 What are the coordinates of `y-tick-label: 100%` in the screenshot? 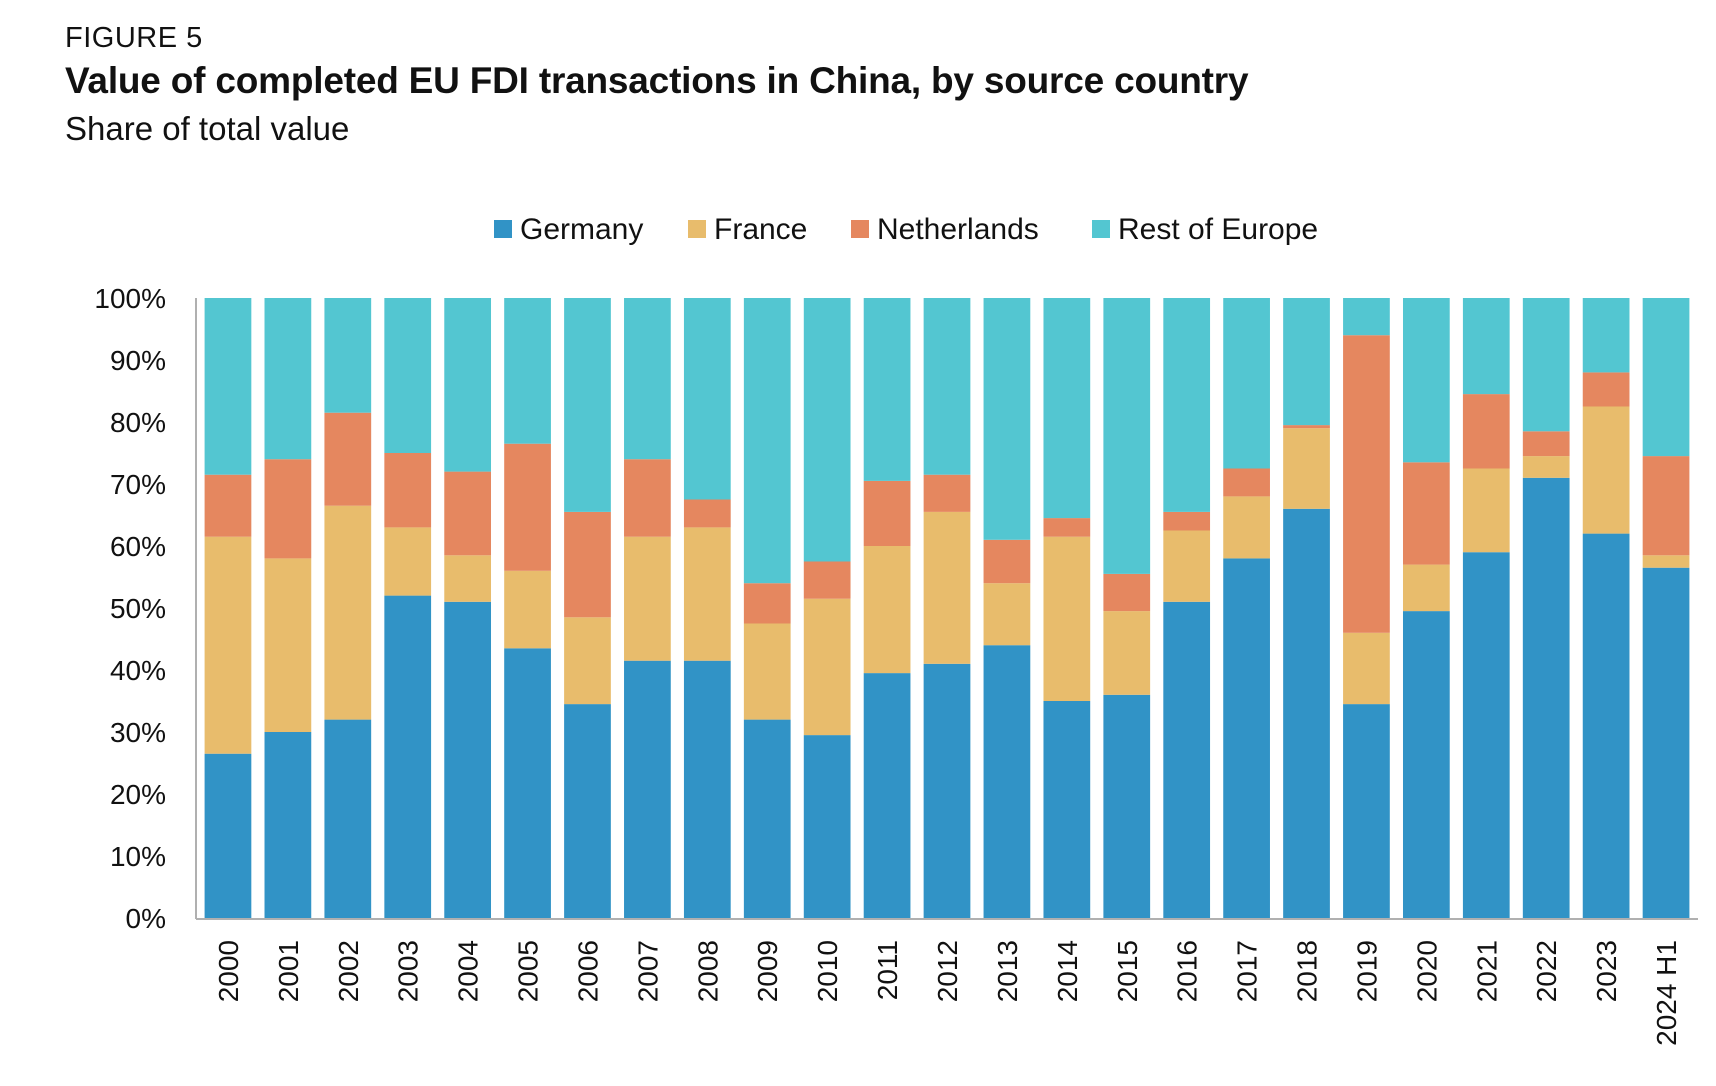 It's located at (130, 298).